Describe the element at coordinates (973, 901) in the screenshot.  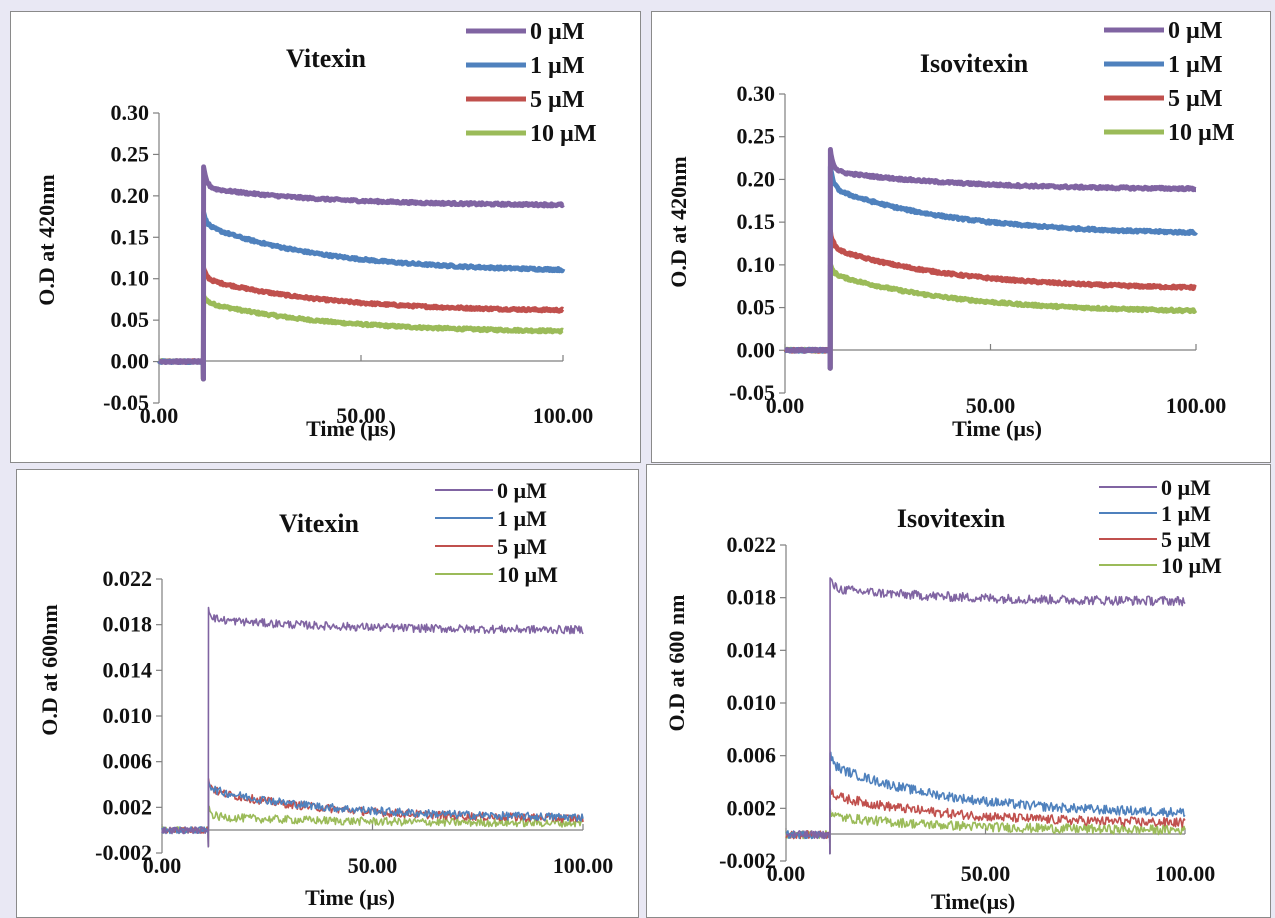
I see `x-axis-title: Time(µs)` at that location.